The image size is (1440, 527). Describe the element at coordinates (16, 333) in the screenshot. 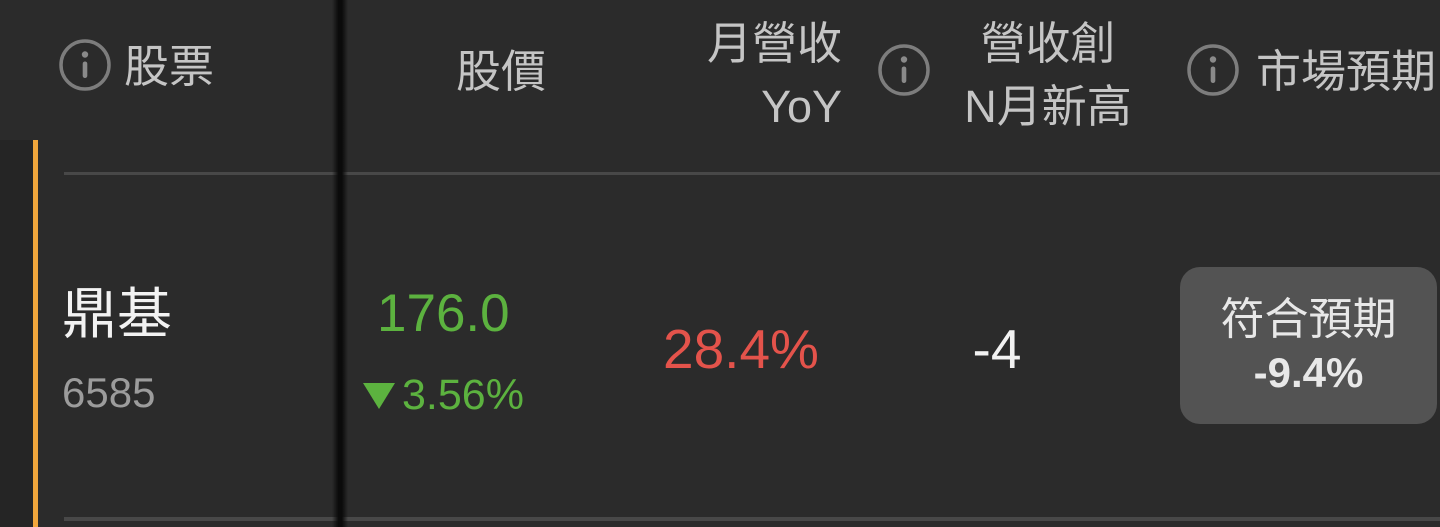

I see `row-gutter` at that location.